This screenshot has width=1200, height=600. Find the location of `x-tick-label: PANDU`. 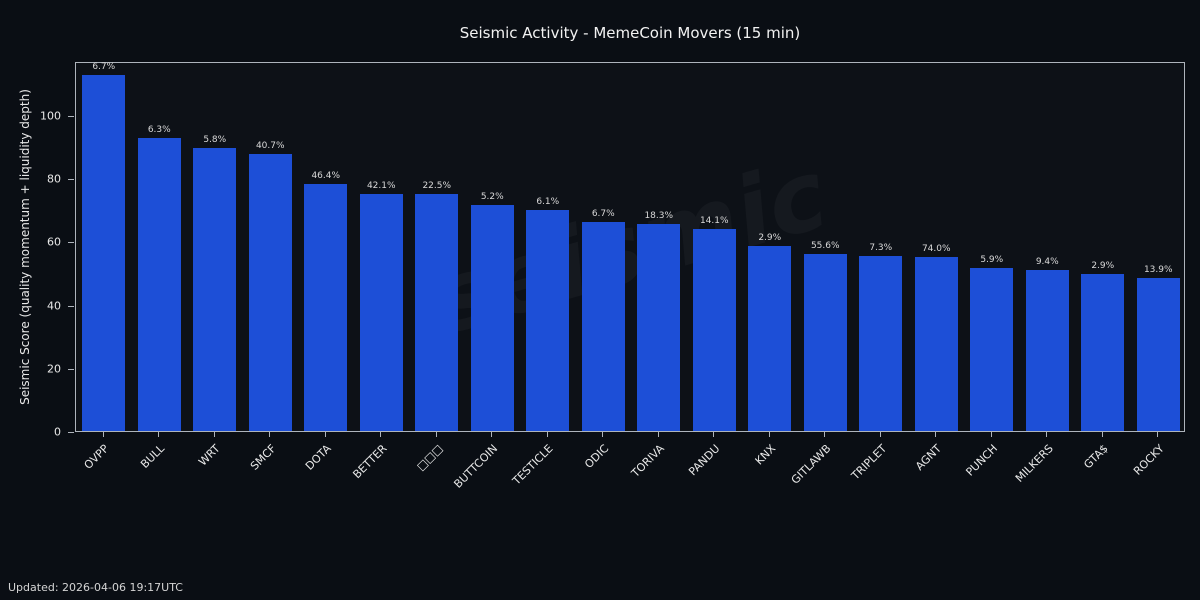

x-tick-label: PANDU is located at coordinates (704, 460).